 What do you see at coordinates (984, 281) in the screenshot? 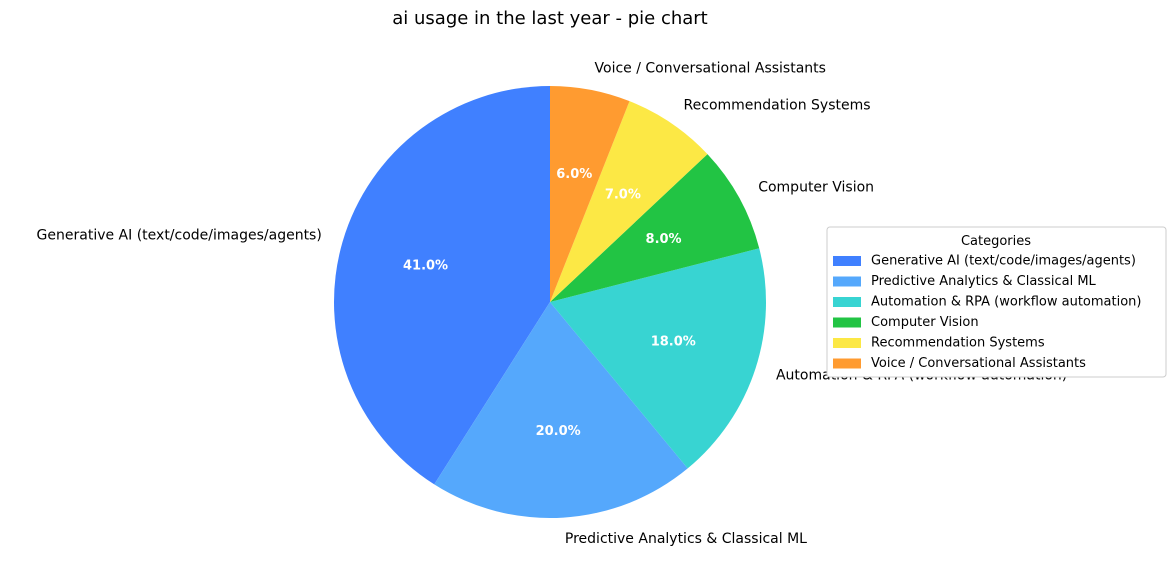
I see `legend-label: Predictive Analytics & Classical ML` at bounding box center [984, 281].